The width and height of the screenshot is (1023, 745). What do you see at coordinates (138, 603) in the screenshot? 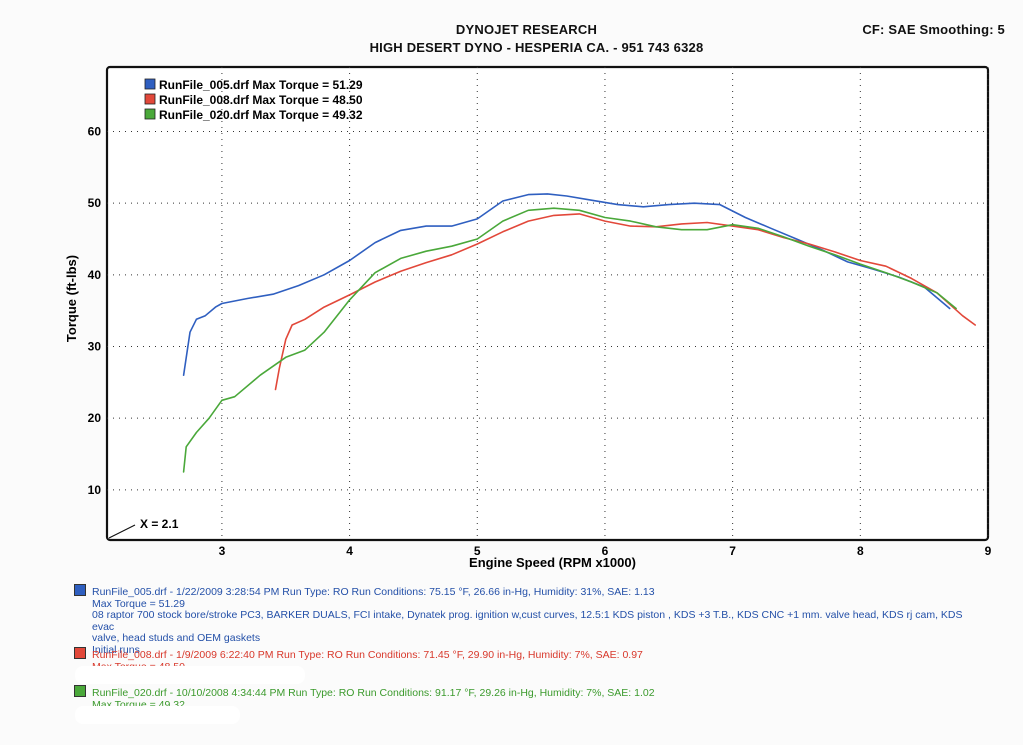
I see `run-005-max-torque: Max Torque = 51.29` at bounding box center [138, 603].